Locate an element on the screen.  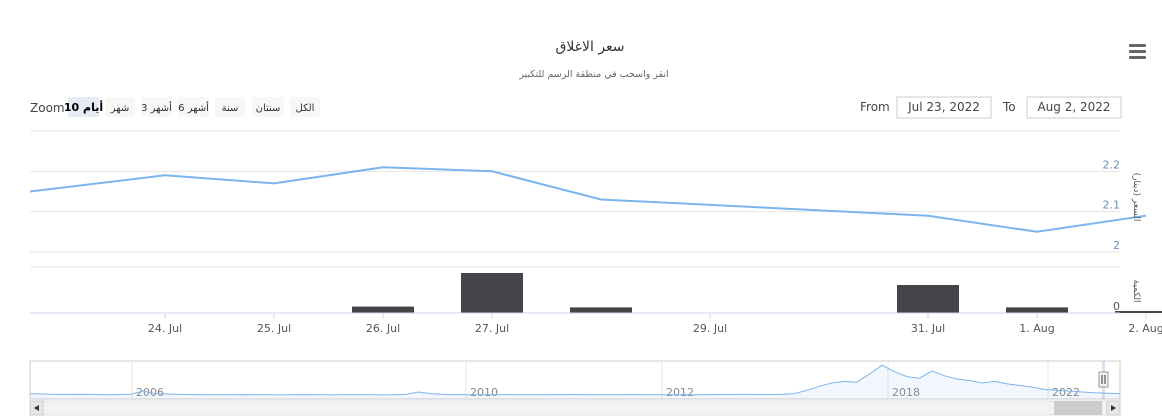
range-button-2: 3 أشهر is located at coordinates (156, 107).